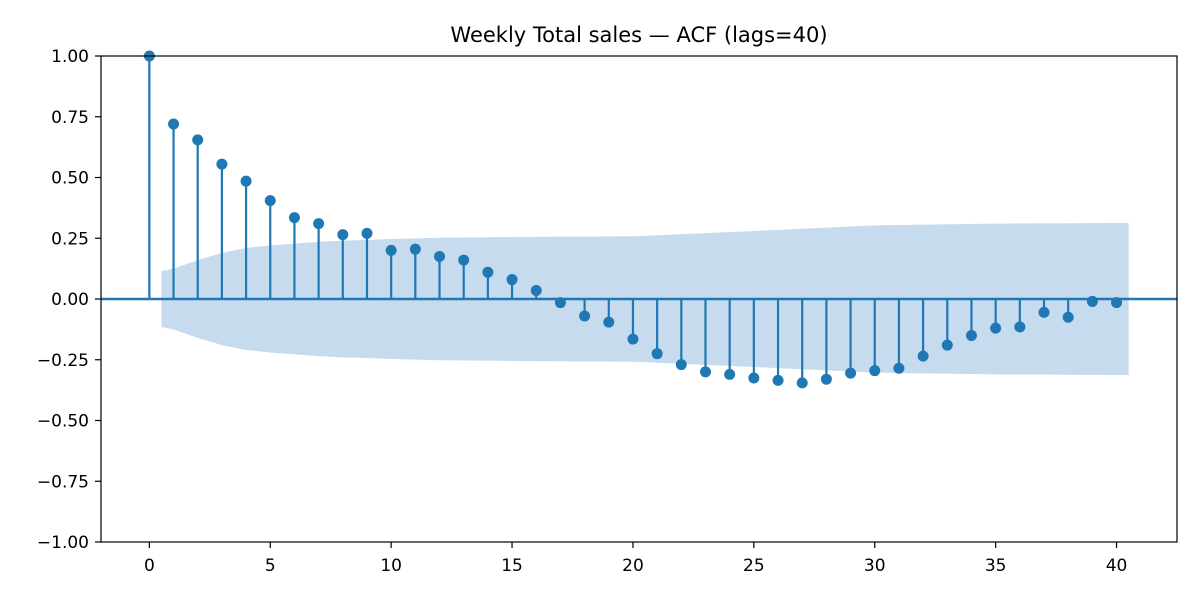 The width and height of the screenshot is (1200, 600). Describe the element at coordinates (63, 422) in the screenshot. I see `y-tick-label: −0.50` at that location.